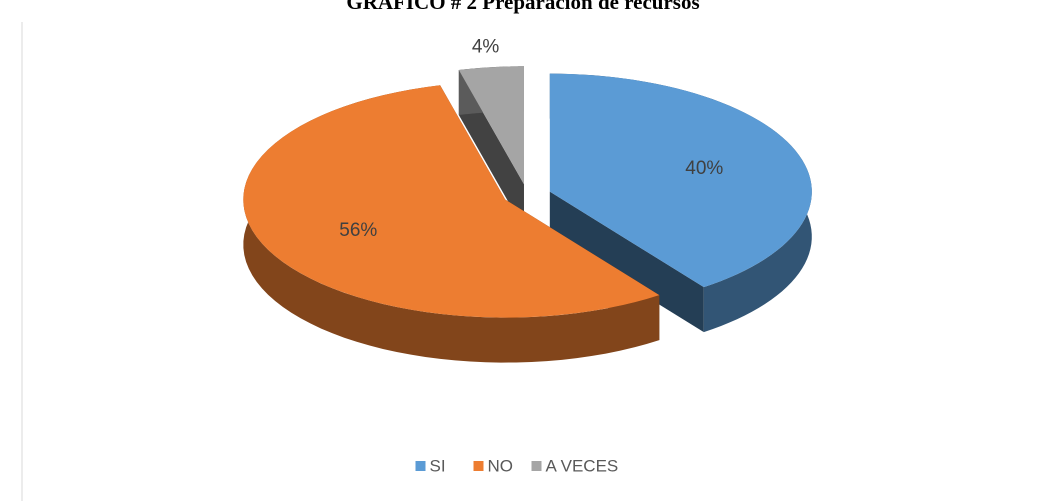  I want to click on data-label: 56%, so click(358, 230).